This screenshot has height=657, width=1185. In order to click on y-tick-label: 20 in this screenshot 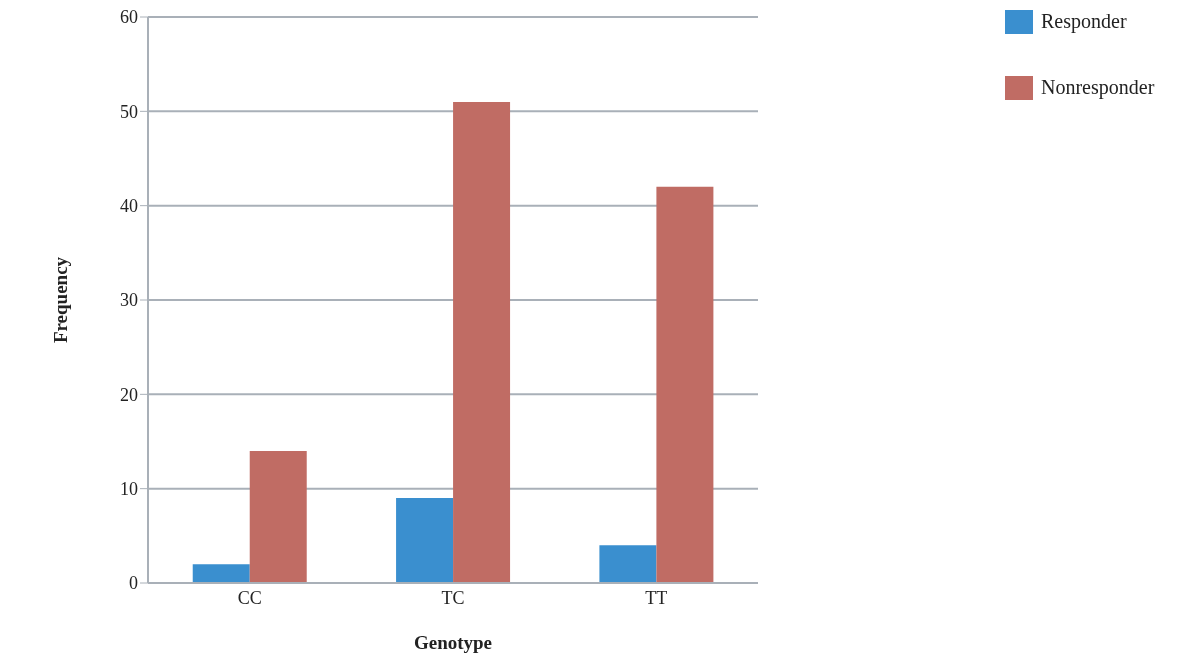, I will do `click(129, 394)`.